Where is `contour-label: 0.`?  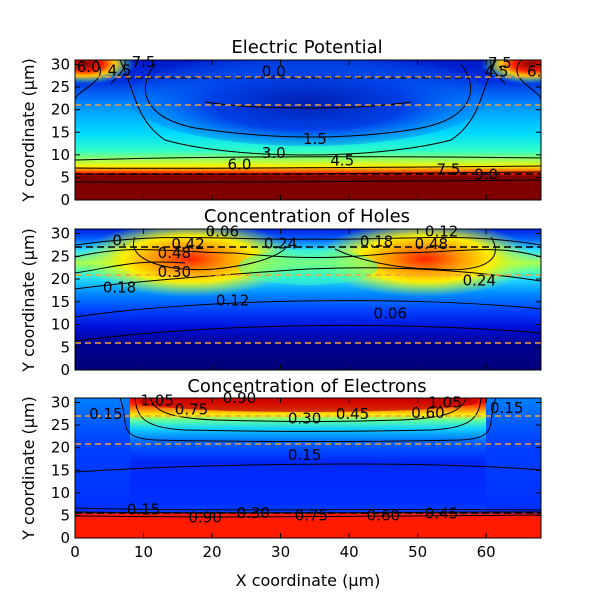 contour-label: 0. is located at coordinates (119, 240).